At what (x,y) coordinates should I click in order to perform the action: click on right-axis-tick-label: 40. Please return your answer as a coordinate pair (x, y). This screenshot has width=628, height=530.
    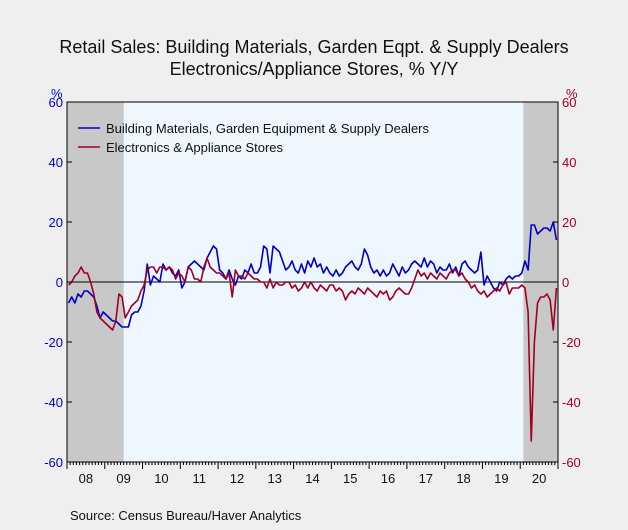
    Looking at the image, I should click on (569, 162).